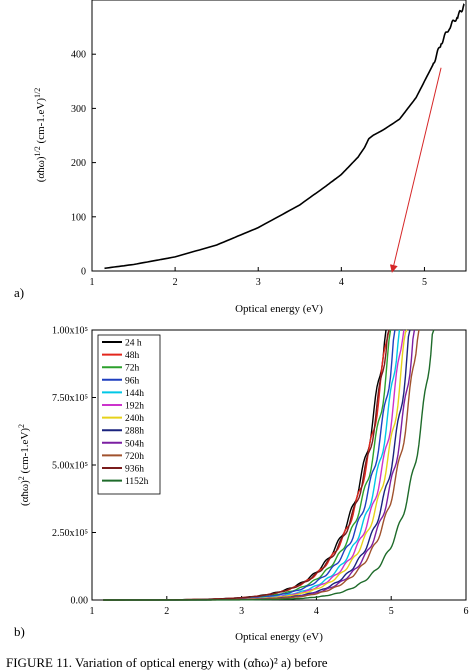 The image size is (474, 671). I want to click on chart-a-ylabel: (αħω)1/2 (cm-1.eV)1/2, so click(40, 135).